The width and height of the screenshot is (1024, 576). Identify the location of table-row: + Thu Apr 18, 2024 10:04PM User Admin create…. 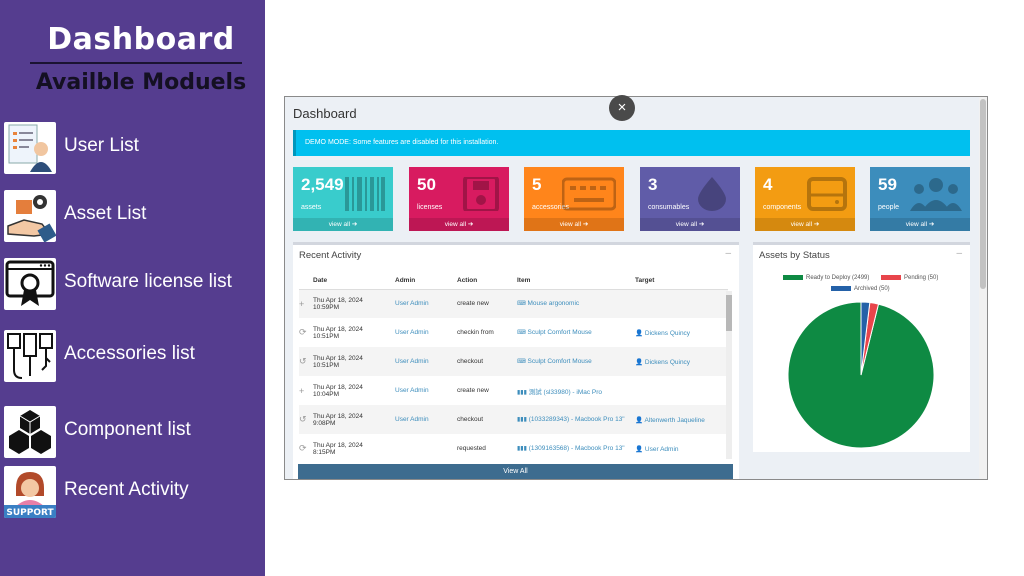
(513, 390).